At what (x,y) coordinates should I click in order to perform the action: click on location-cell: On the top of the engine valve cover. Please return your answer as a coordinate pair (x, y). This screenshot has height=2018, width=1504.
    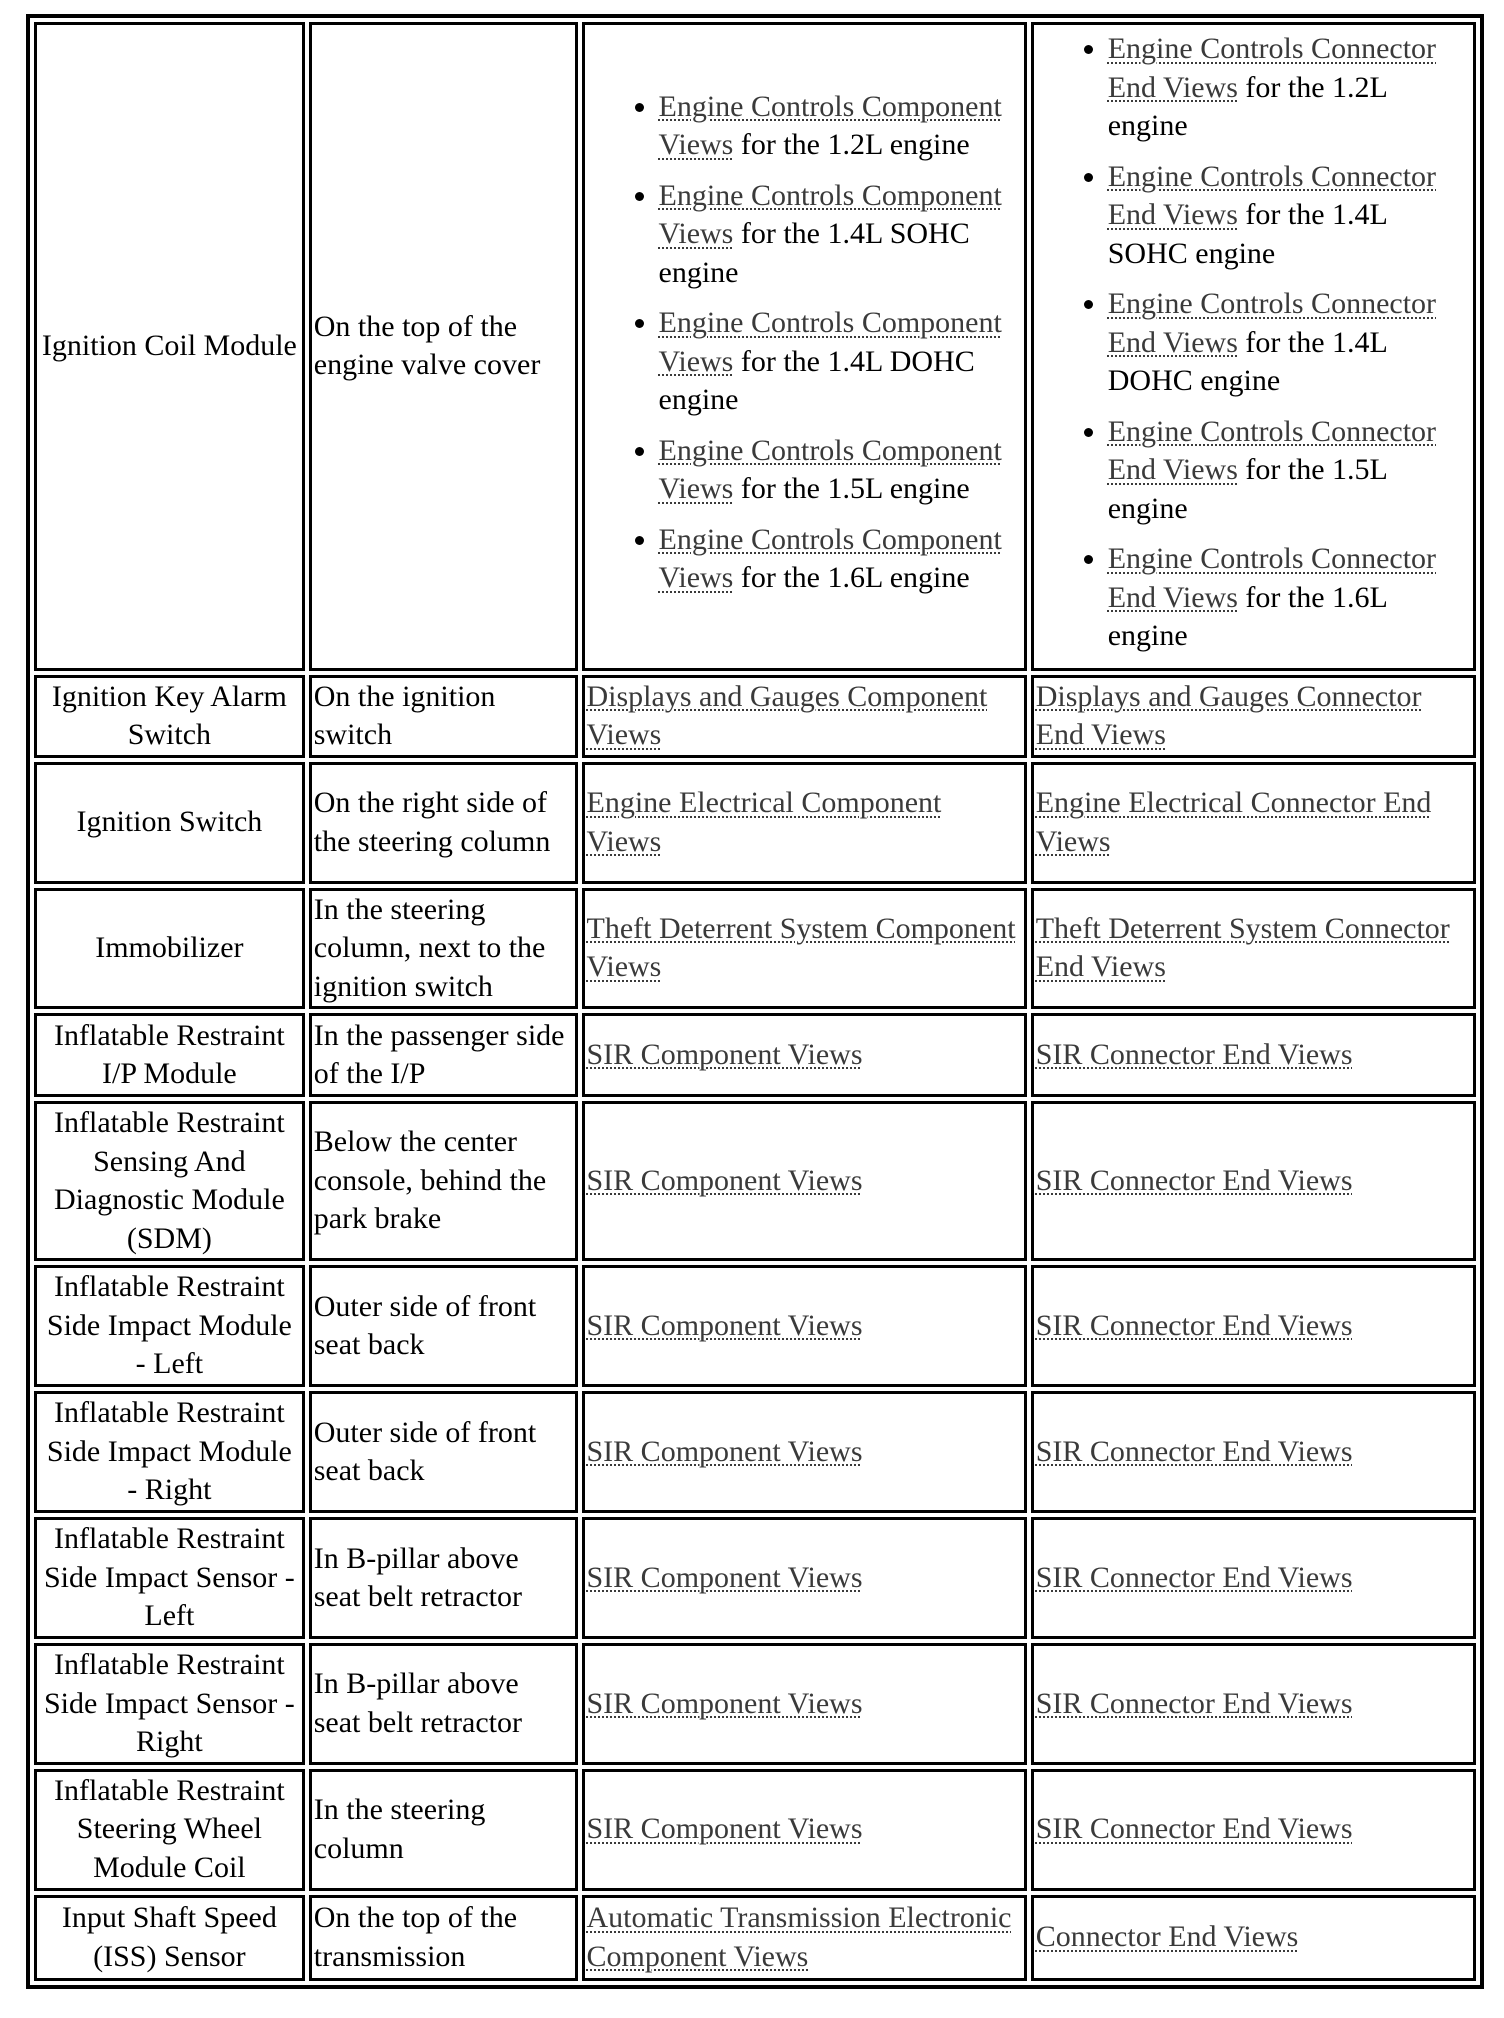
    Looking at the image, I should click on (443, 346).